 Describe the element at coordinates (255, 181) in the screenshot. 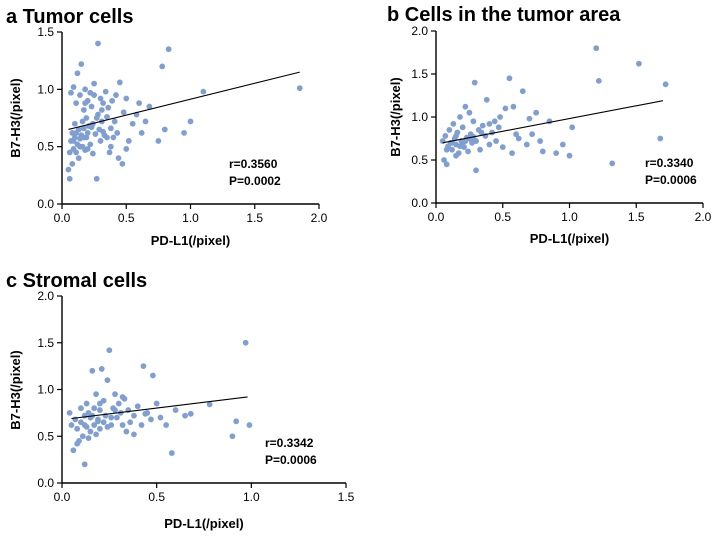

I see `p-value-label: P=0.0002` at that location.